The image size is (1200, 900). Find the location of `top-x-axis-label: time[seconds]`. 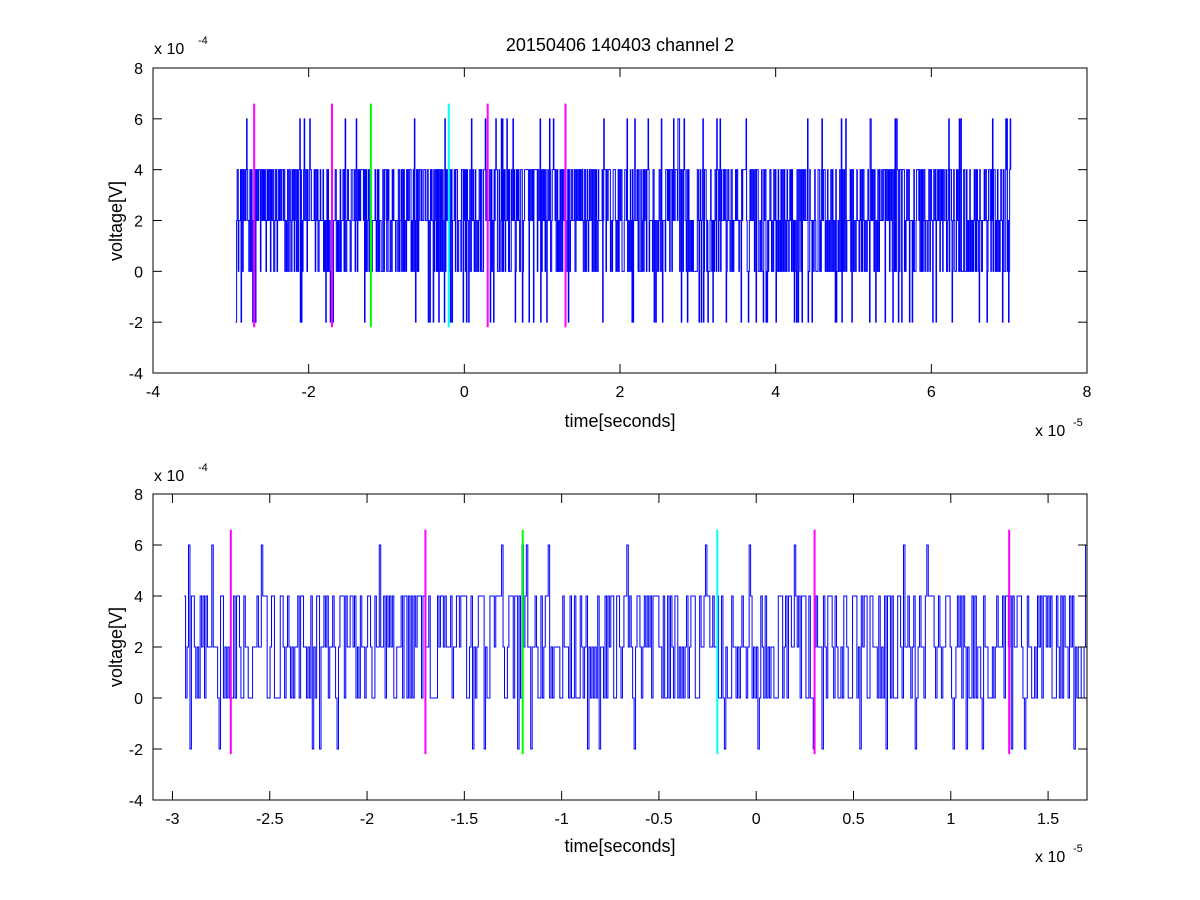

top-x-axis-label: time[seconds] is located at coordinates (619, 421).